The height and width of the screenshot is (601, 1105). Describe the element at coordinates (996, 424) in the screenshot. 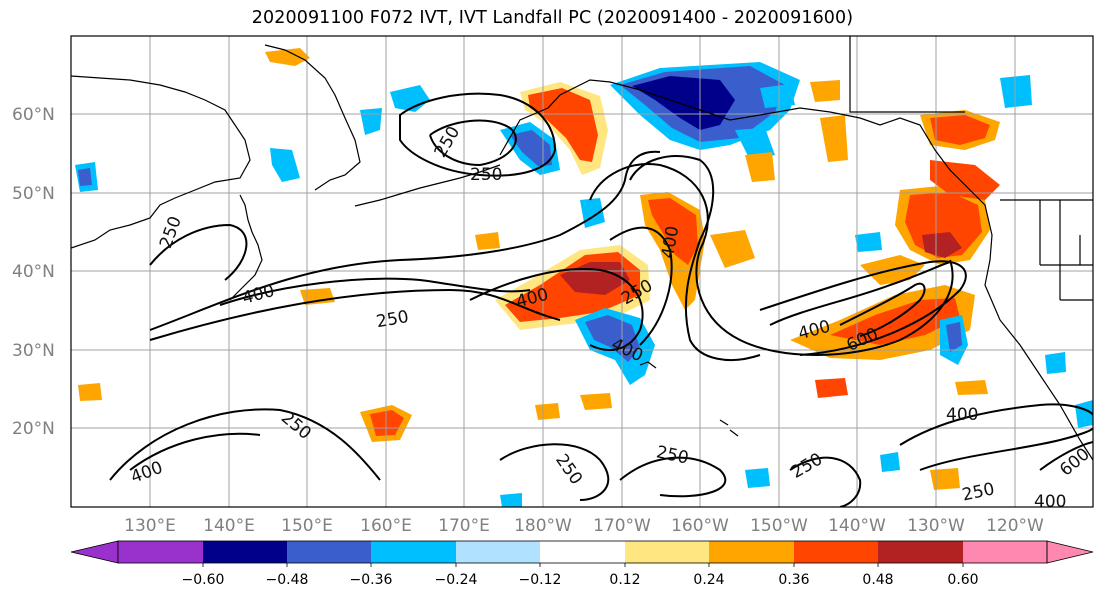

I see `contour-400-south-east` at that location.